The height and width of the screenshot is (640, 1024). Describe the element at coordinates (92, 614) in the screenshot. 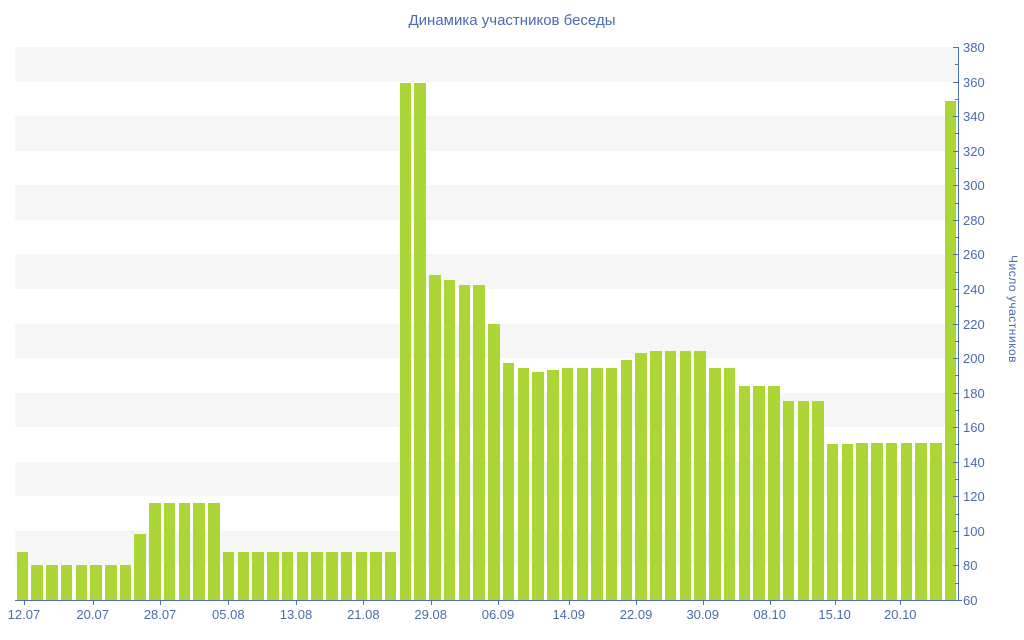

I see `x-tick-label: 20.07` at that location.